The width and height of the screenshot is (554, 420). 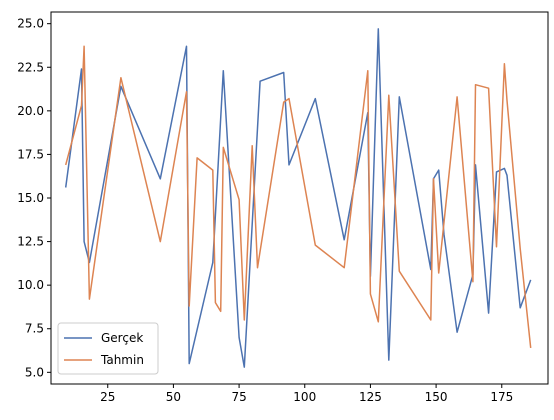 What do you see at coordinates (30, 111) in the screenshot?
I see `y-tick-label: 20.0` at bounding box center [30, 111].